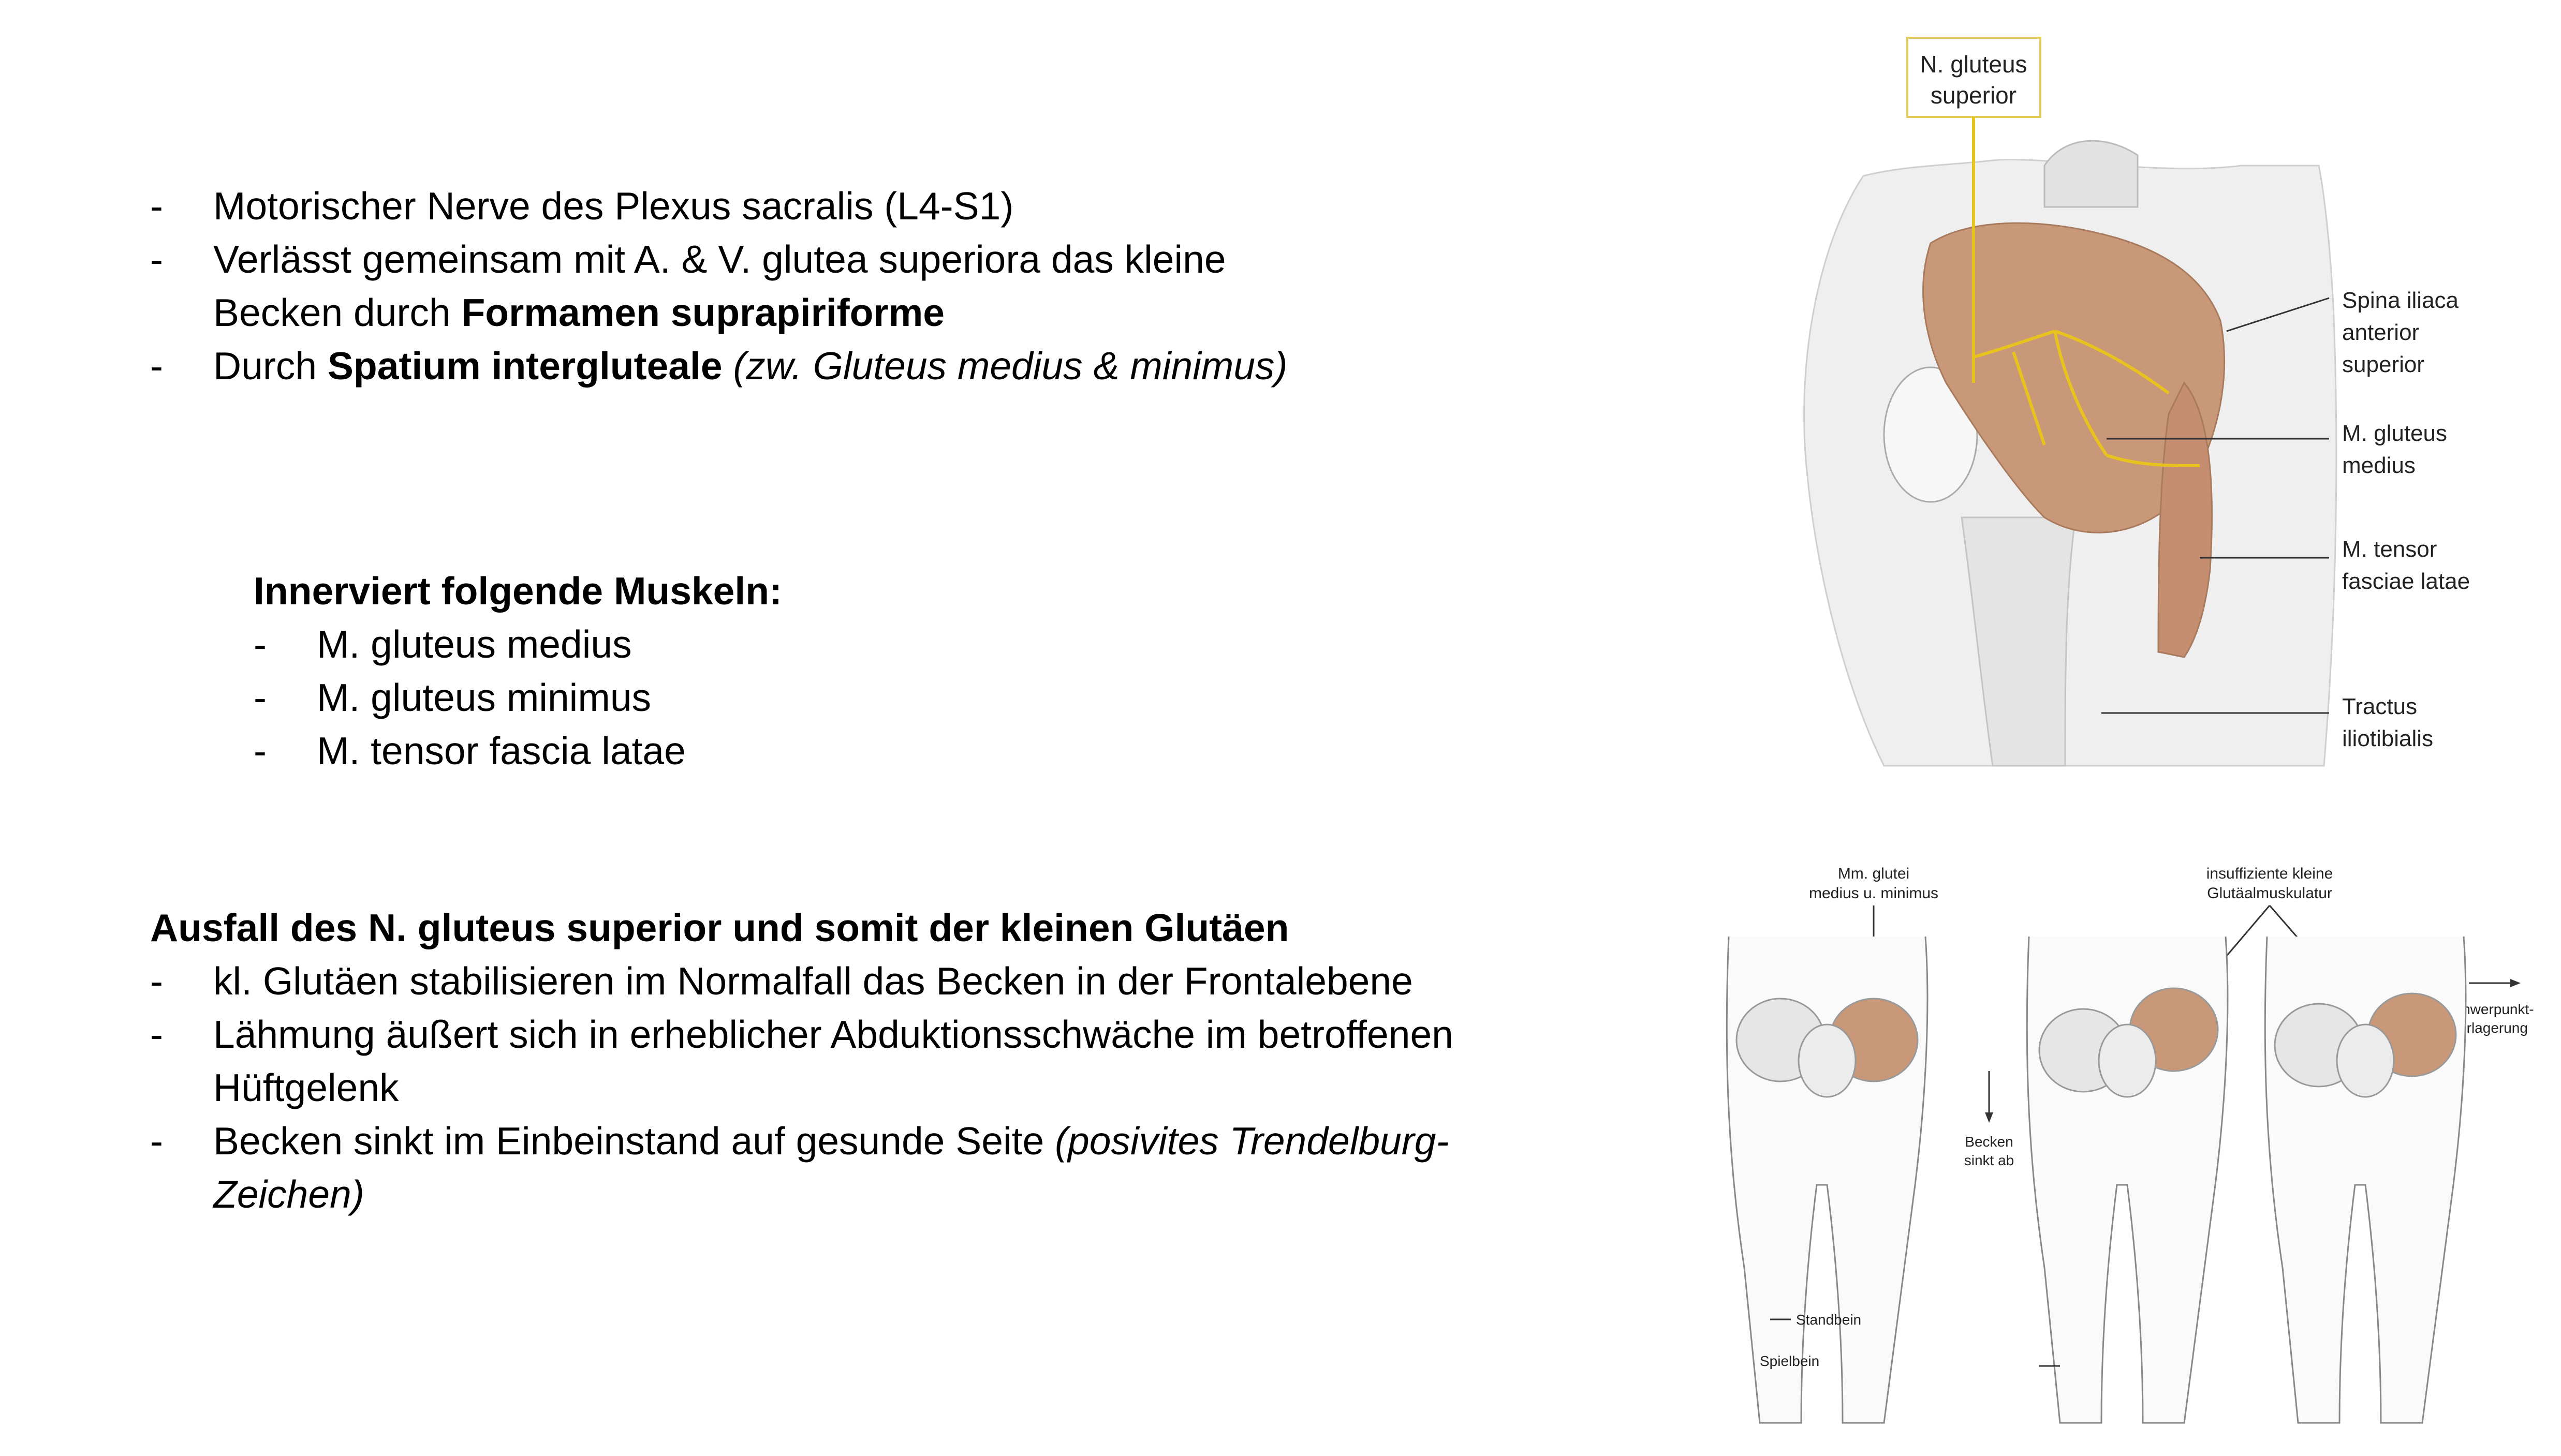  I want to click on sacrum-shape, so click(2091, 174).